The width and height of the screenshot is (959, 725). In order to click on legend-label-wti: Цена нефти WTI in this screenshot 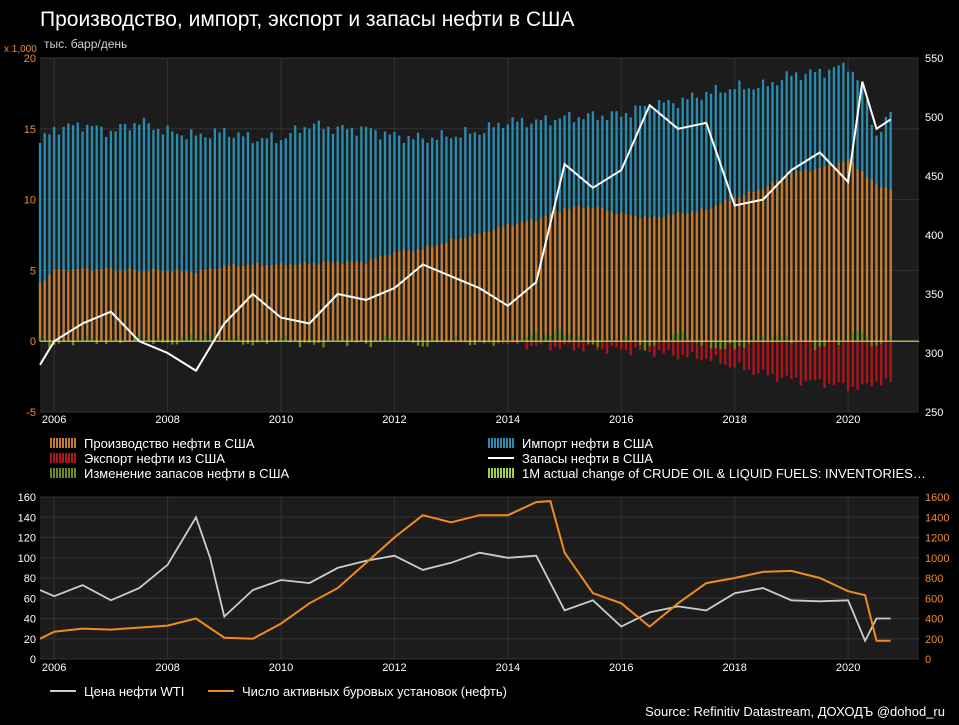, I will do `click(134, 691)`.